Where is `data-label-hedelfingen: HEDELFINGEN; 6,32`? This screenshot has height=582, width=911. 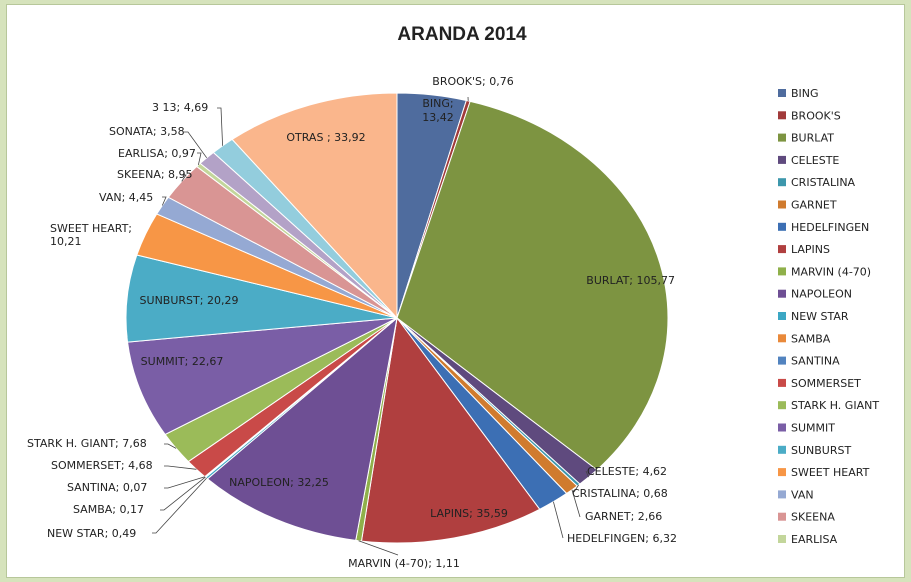
data-label-hedelfingen: HEDELFINGEN; 6,32 is located at coordinates (622, 538).